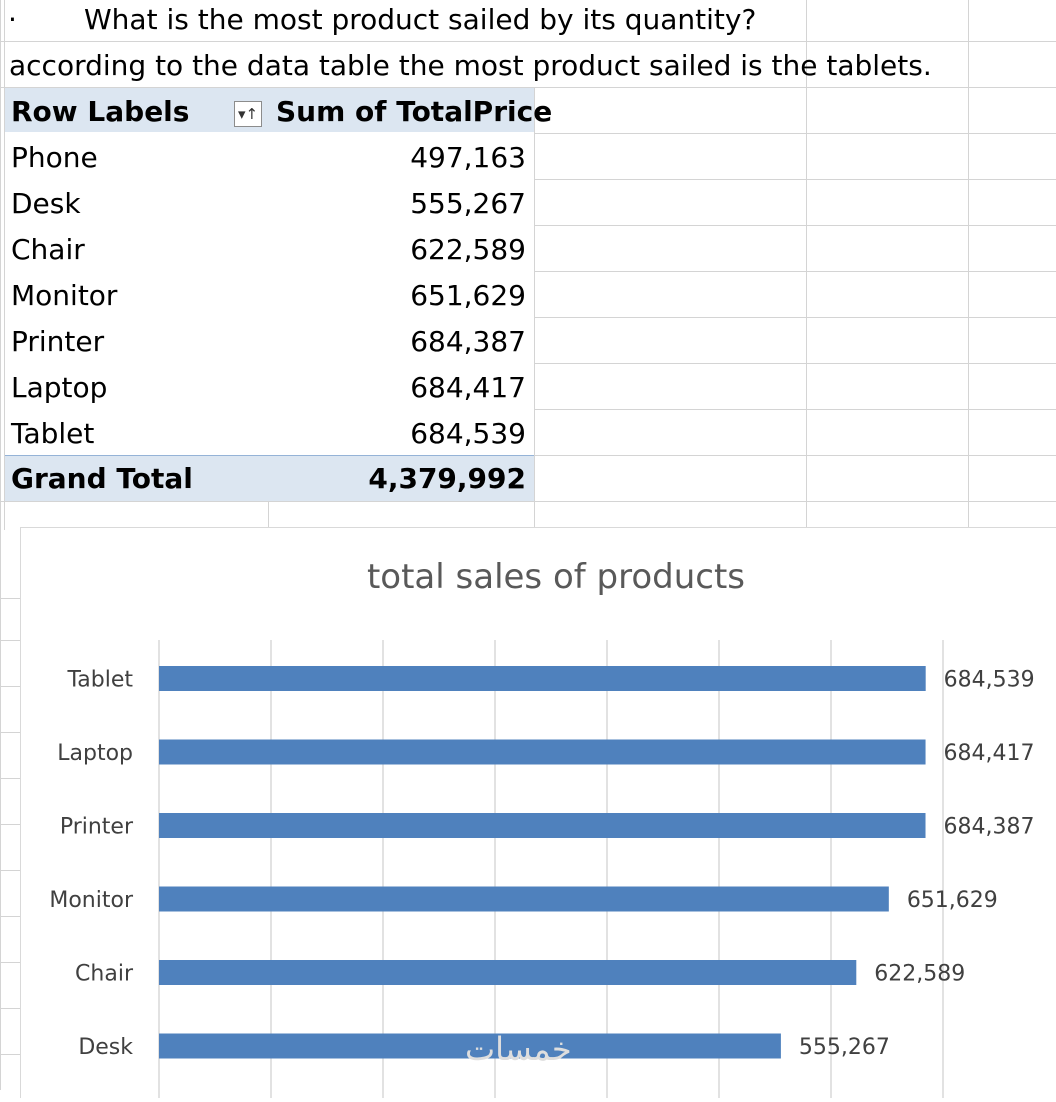 The height and width of the screenshot is (1102, 1056). What do you see at coordinates (989, 753) in the screenshot?
I see `data-label: 684,417` at bounding box center [989, 753].